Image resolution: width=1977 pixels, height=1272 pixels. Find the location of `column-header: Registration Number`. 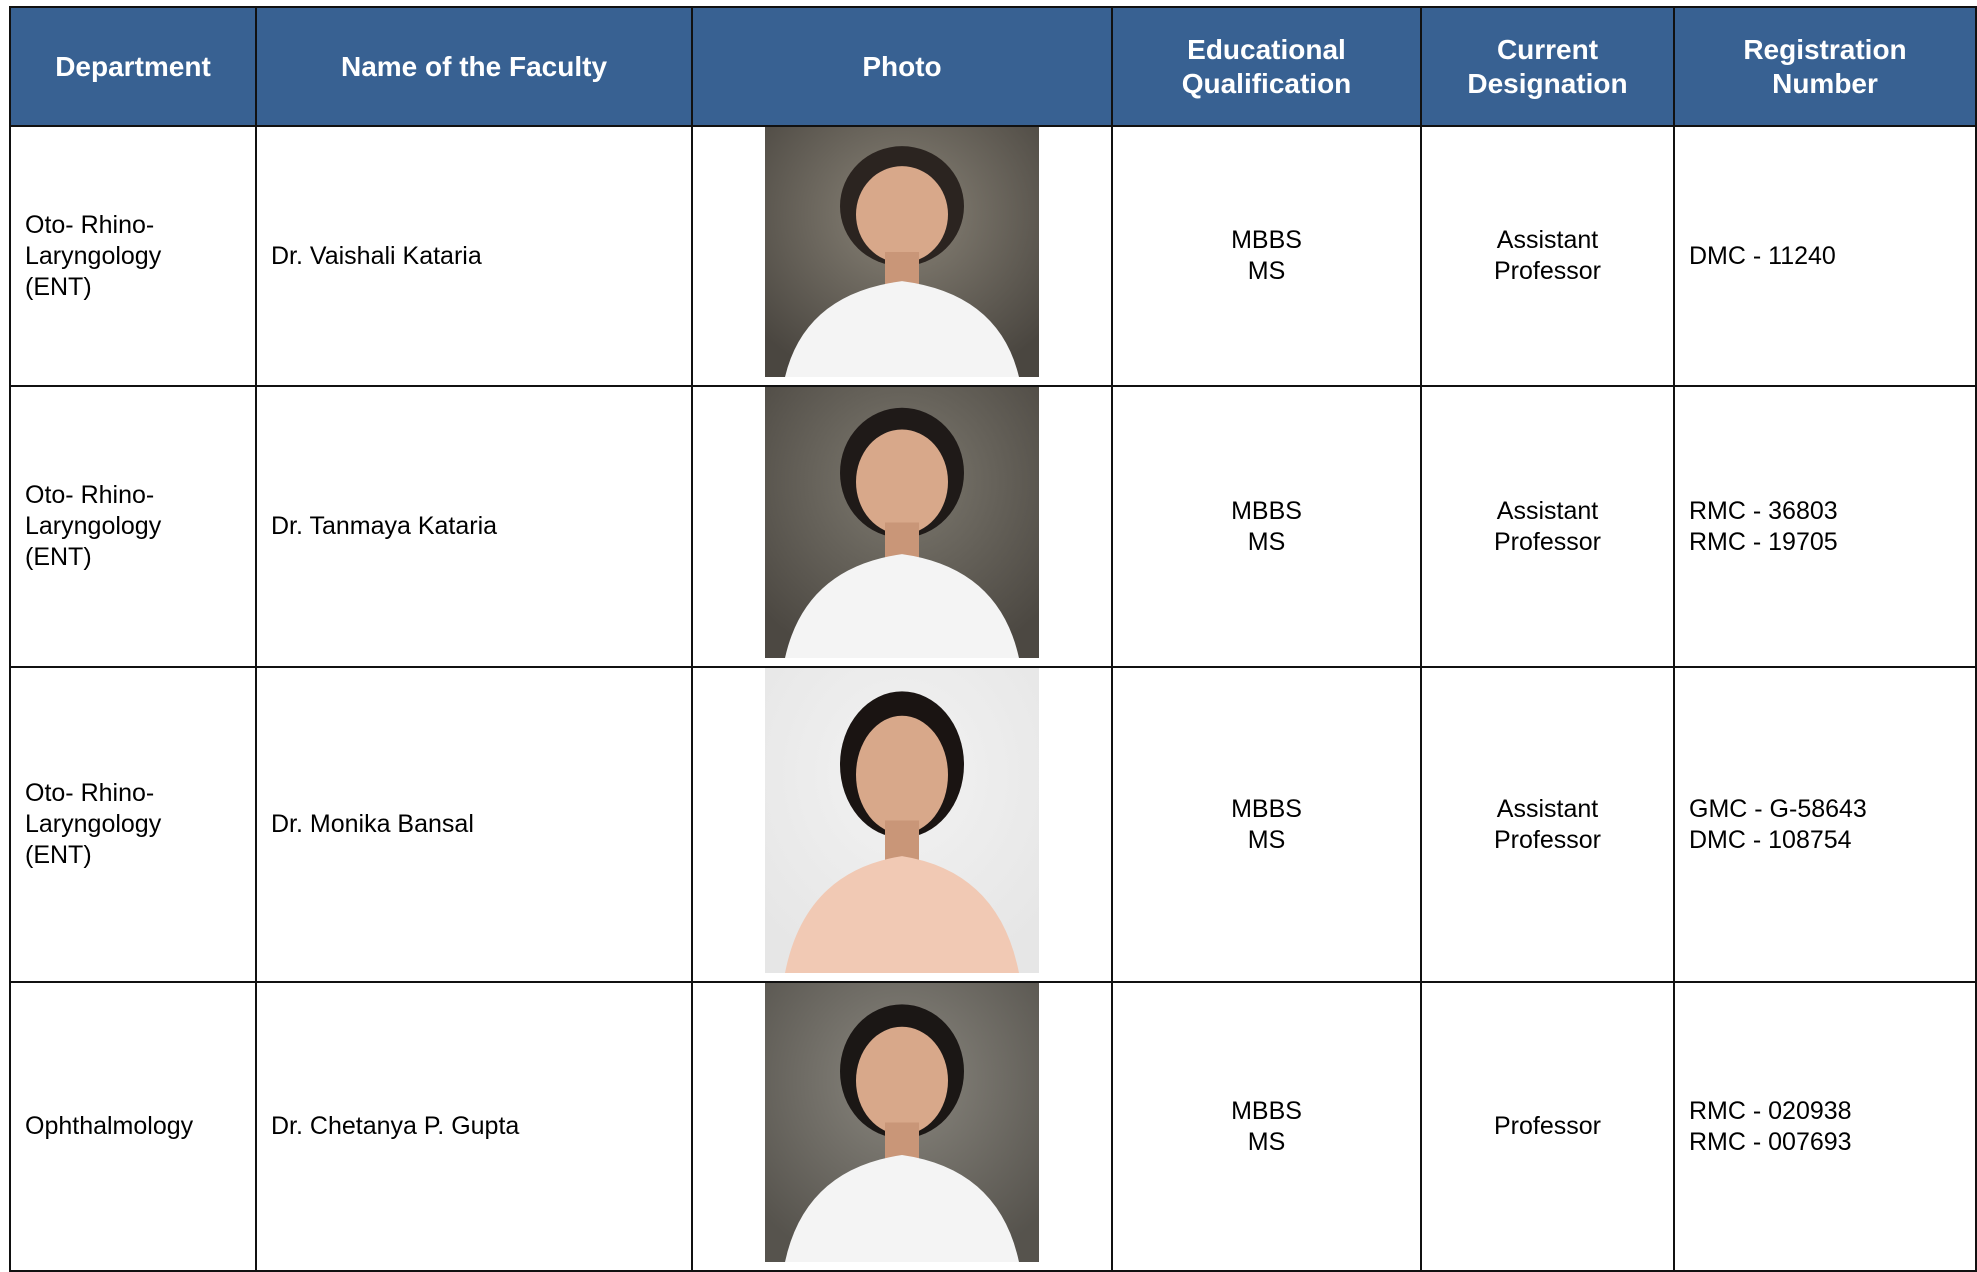

column-header: Registration Number is located at coordinates (1825, 66).